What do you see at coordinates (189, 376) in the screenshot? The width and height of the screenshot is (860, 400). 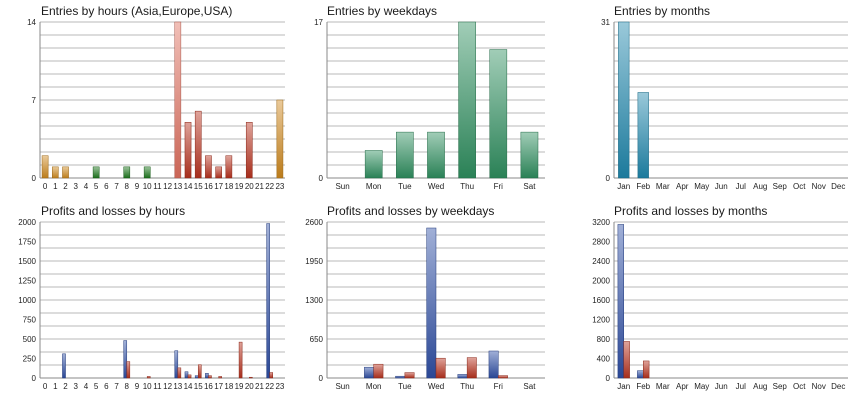 I see `bar-14-s1` at bounding box center [189, 376].